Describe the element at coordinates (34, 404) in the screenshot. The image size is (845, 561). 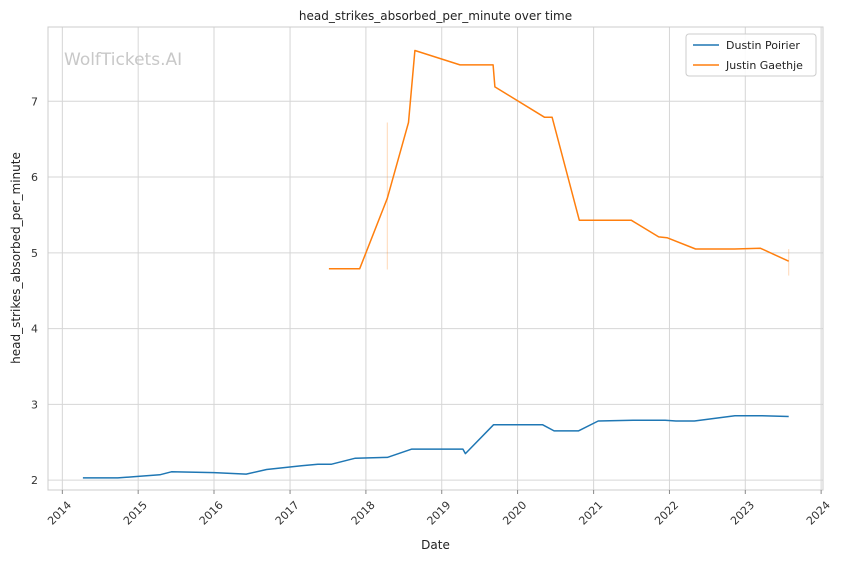
I see `y-tick-label: 3` at that location.